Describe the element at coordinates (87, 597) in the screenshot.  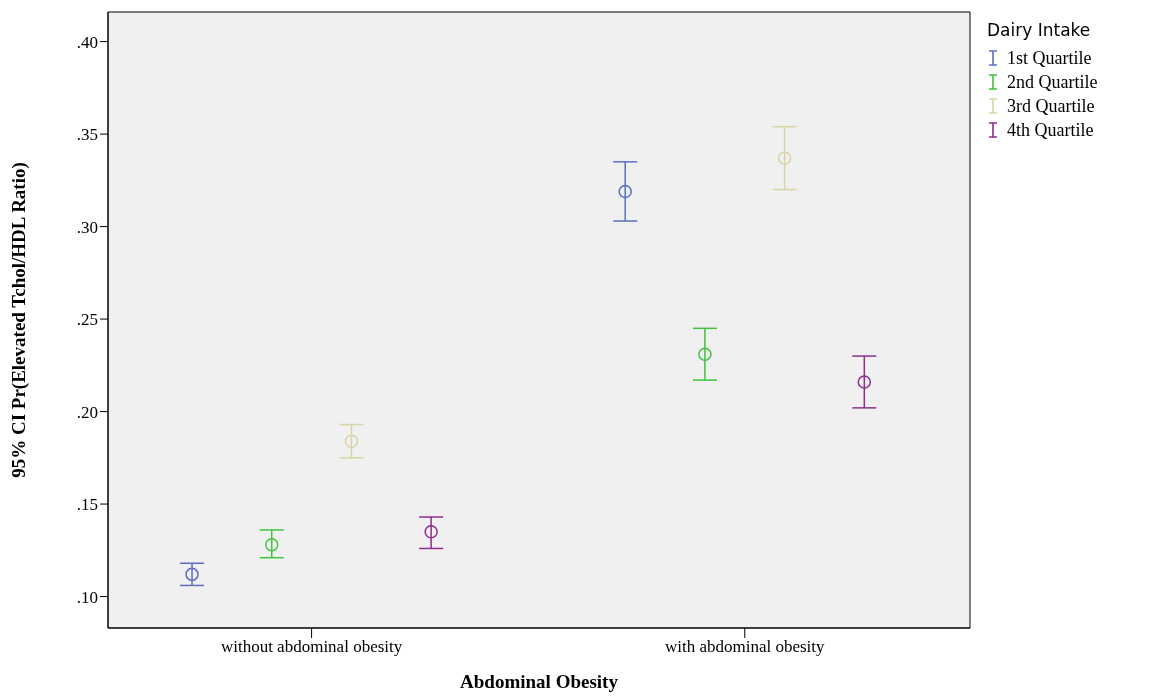
I see `y-tick-label: .10` at that location.